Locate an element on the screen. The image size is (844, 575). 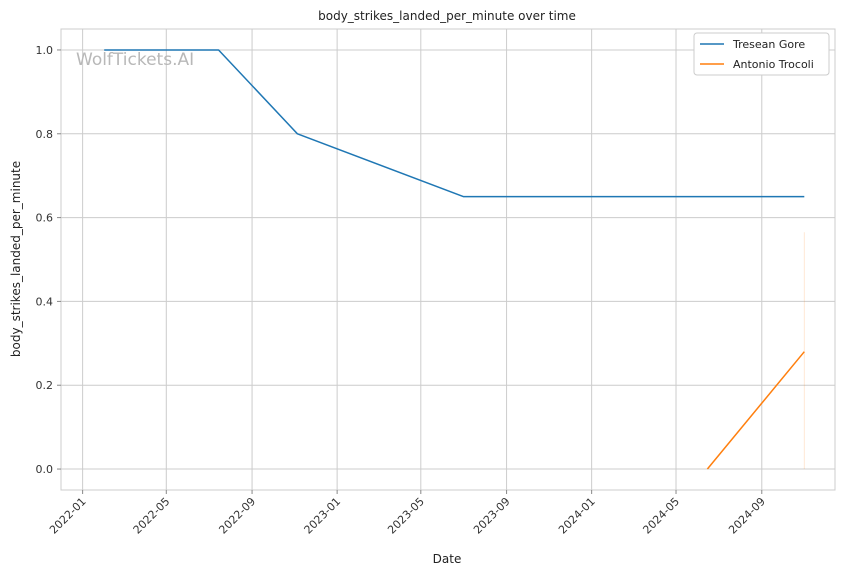
legend: Tresean Gore Antonio Trocoli is located at coordinates (761, 54).